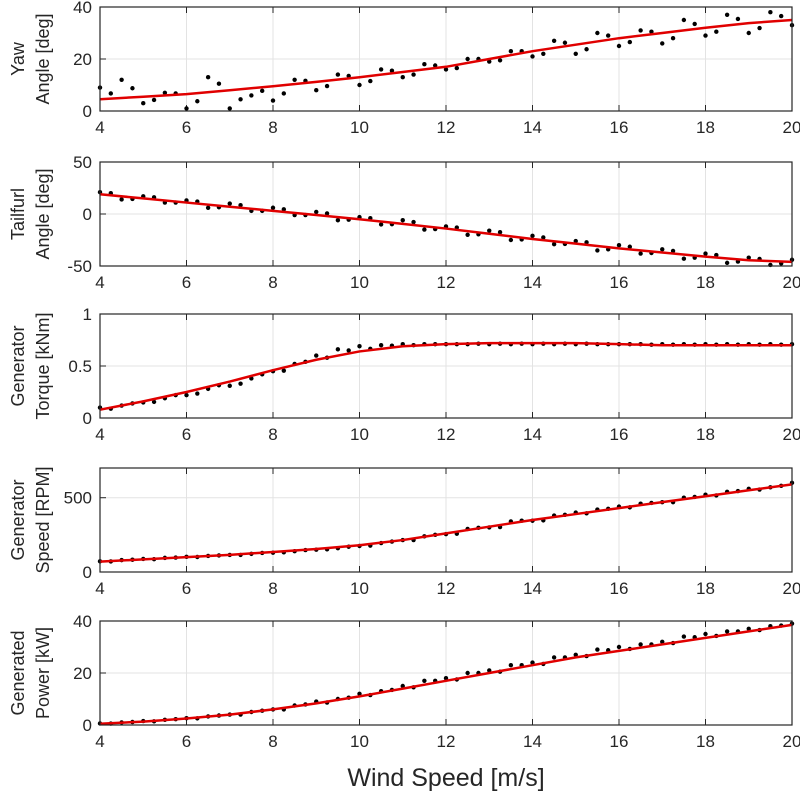 The image size is (800, 796). Describe the element at coordinates (445, 778) in the screenshot. I see `x-axis-label: Wind Speed [m/s]` at that location.